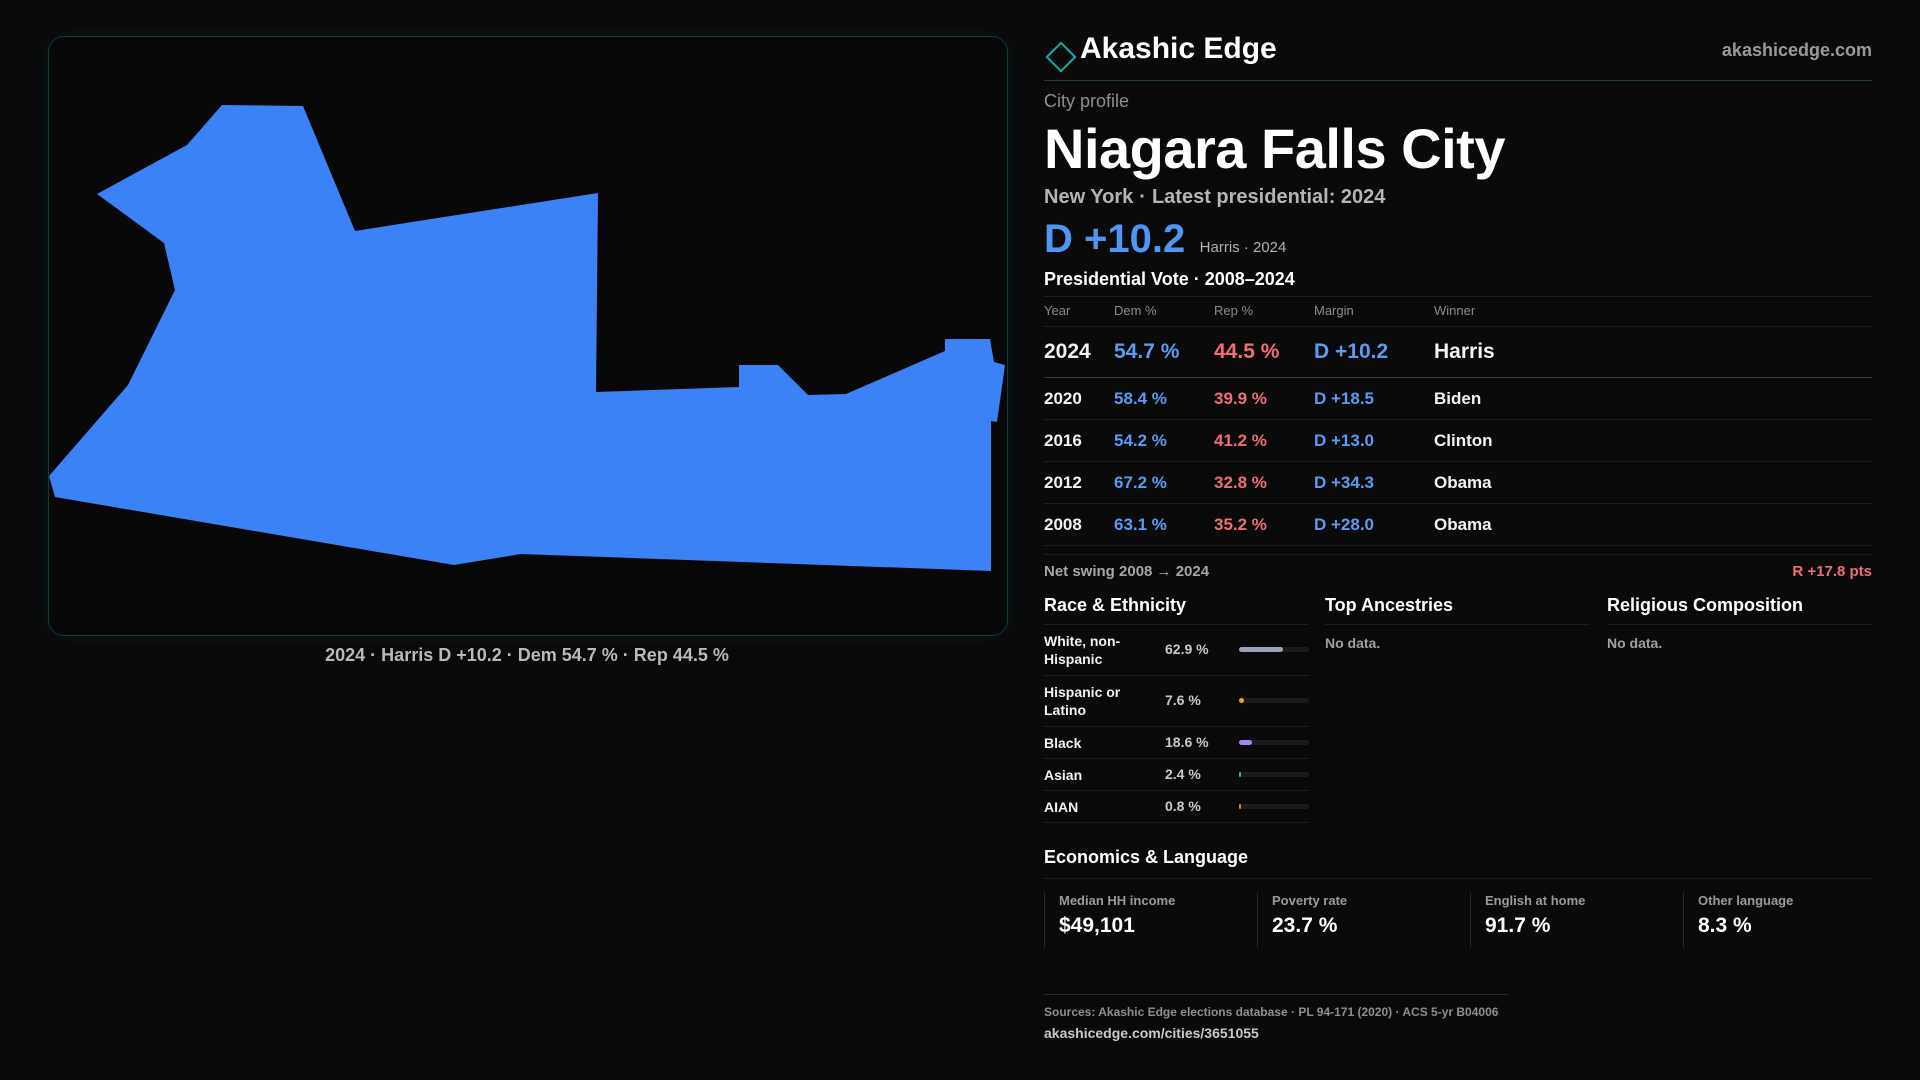 The image size is (1920, 1080). I want to click on year-cell: 2012, so click(1079, 482).